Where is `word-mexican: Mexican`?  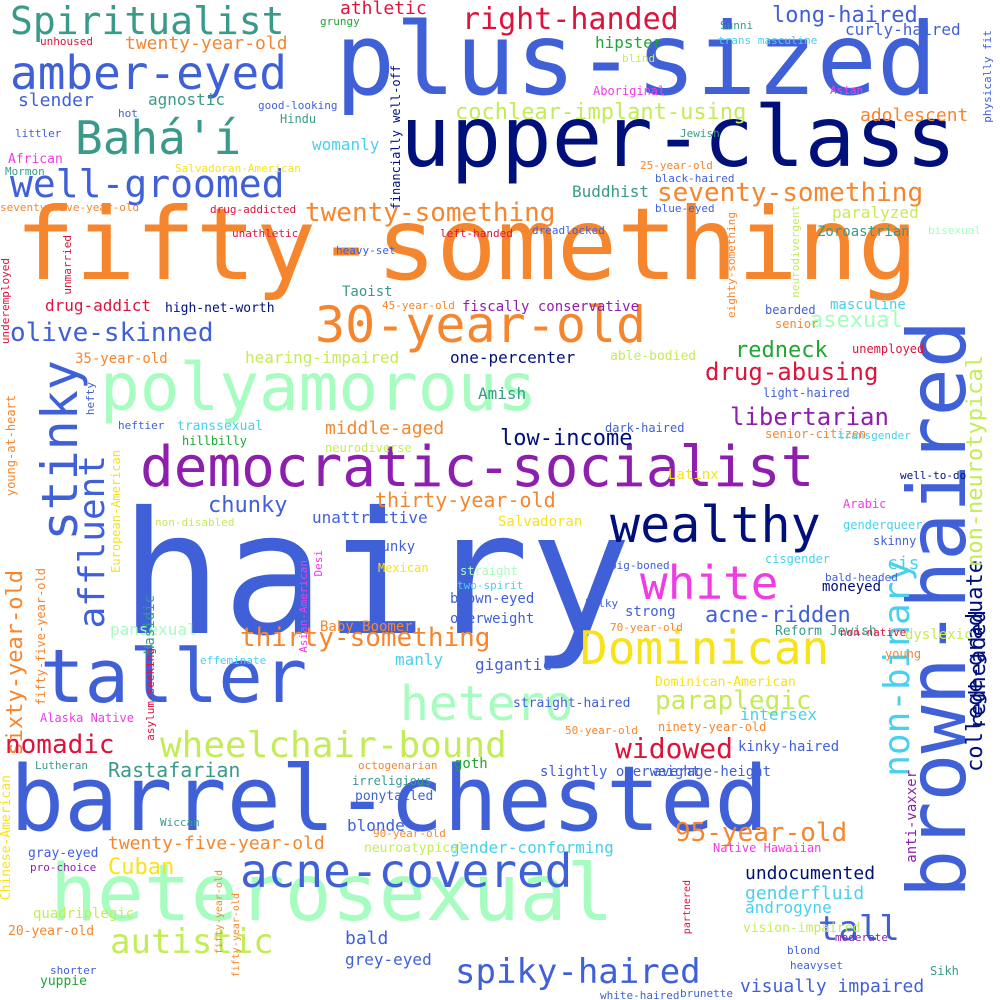 word-mexican: Mexican is located at coordinates (403, 568).